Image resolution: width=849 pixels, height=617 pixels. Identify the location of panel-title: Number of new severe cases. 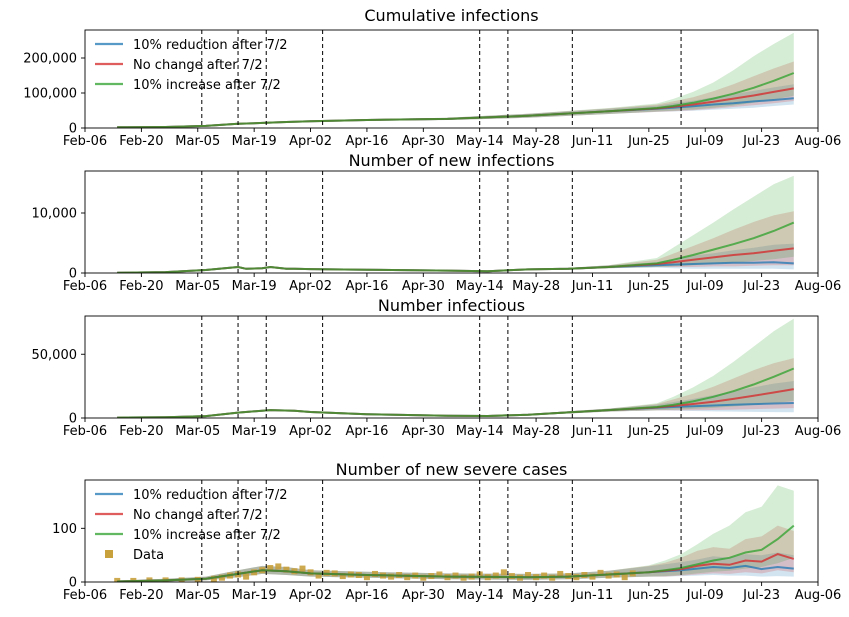
(452, 469).